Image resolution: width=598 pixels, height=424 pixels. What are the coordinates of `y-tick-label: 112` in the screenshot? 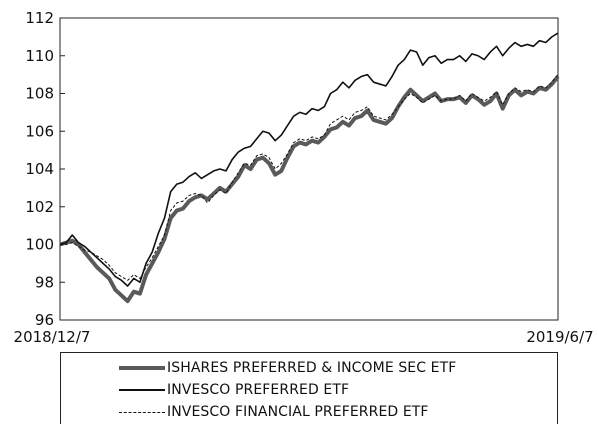 It's located at (39, 18).